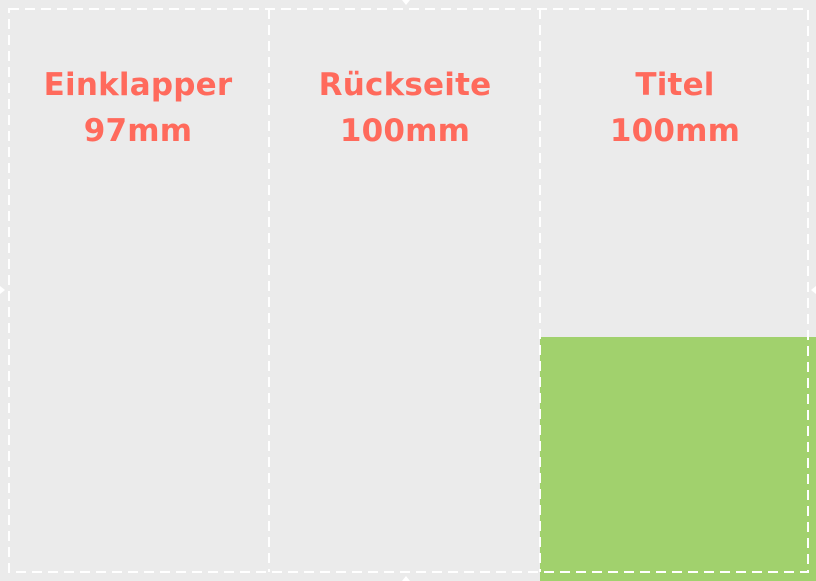 The image size is (816, 581). Describe the element at coordinates (138, 131) in the screenshot. I see `panel-einklapper-size: 97mm` at that location.